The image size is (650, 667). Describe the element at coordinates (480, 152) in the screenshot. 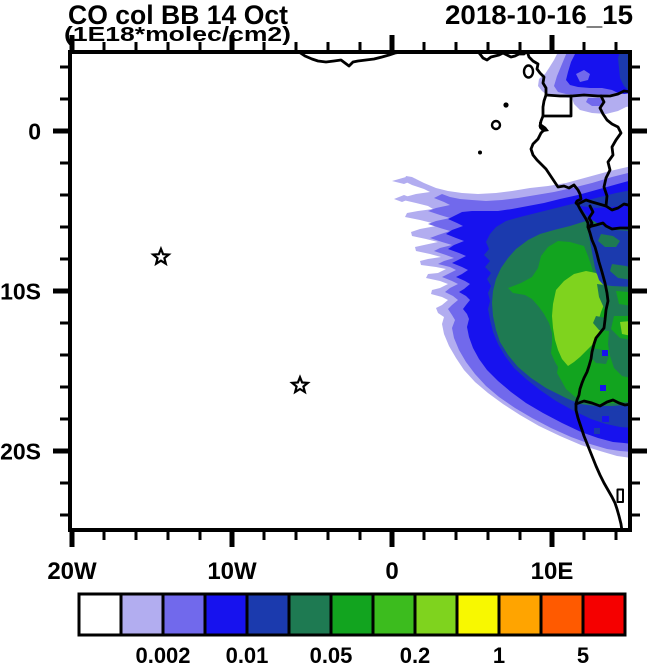

I see `island-annobon` at that location.